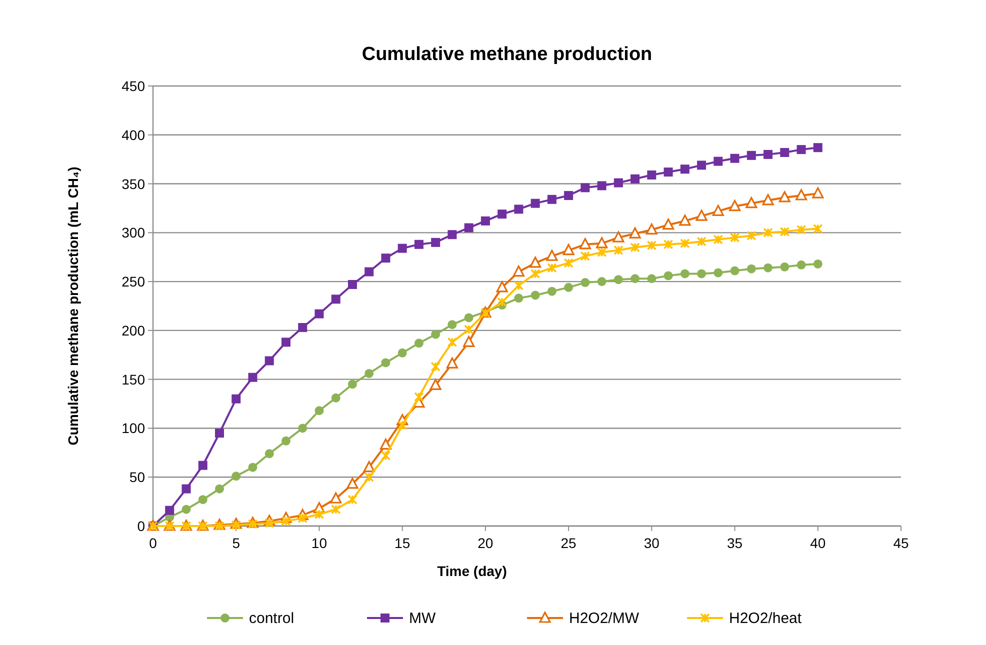 The height and width of the screenshot is (645, 986). What do you see at coordinates (765, 618) in the screenshot?
I see `legend-label: H2O2/heat` at bounding box center [765, 618].